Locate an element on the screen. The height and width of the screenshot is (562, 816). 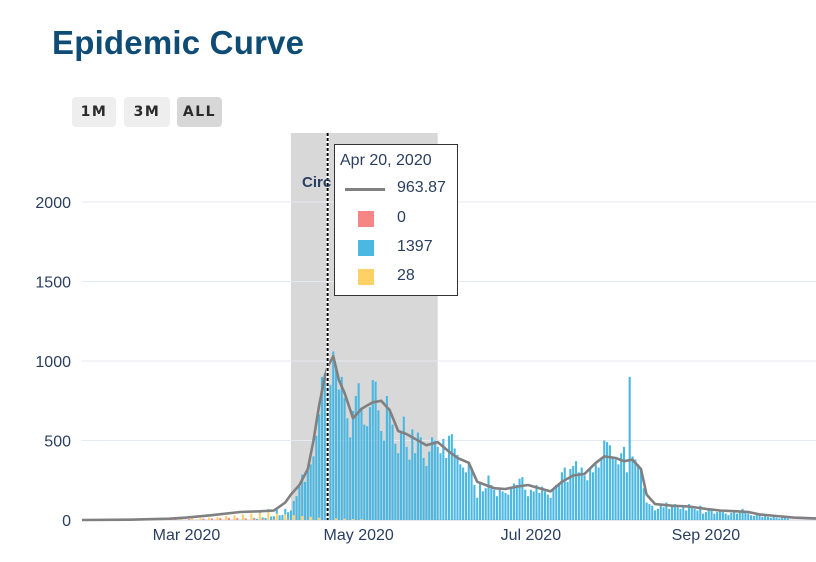
tooltip-row-red: 0 is located at coordinates (397, 219).